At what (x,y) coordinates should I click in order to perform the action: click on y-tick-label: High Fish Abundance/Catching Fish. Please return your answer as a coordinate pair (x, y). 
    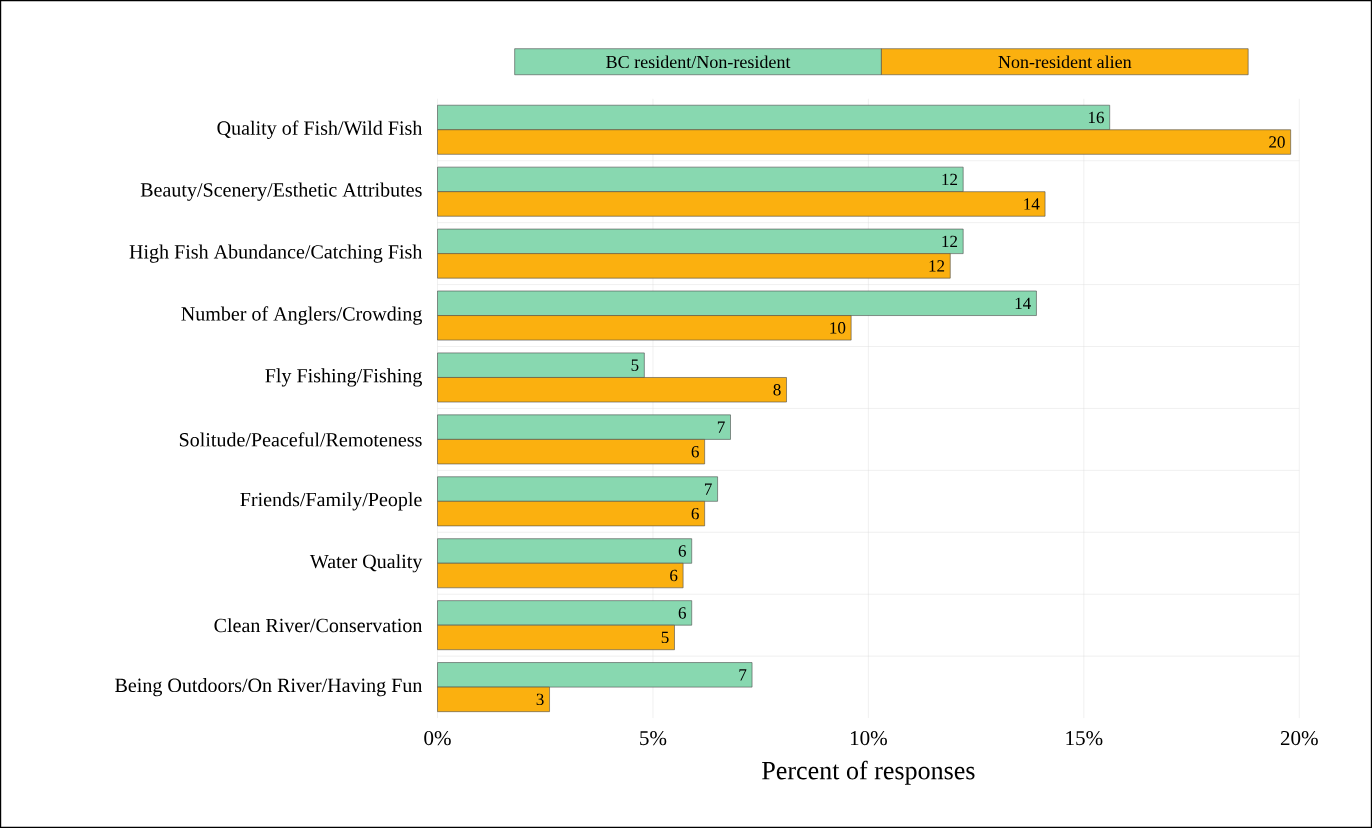
    Looking at the image, I should click on (276, 253).